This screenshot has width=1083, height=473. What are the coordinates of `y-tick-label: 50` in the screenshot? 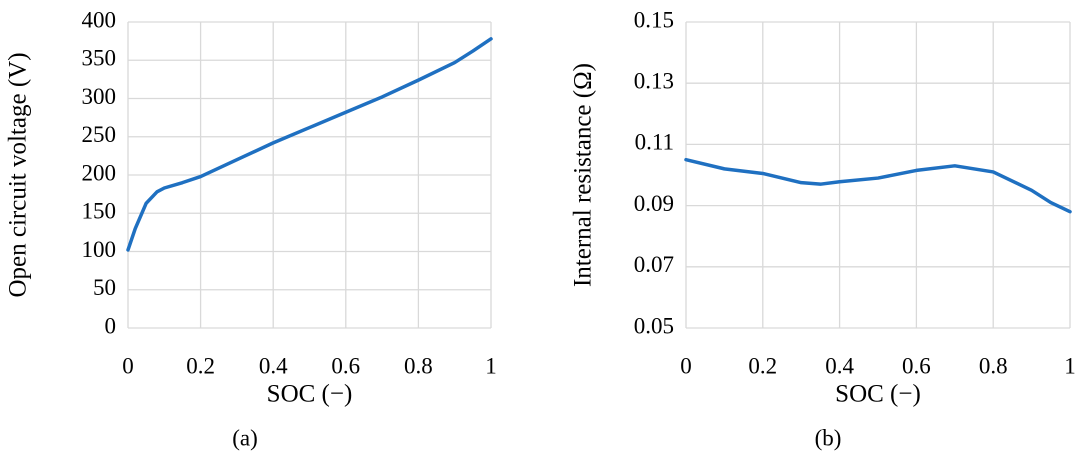 It's located at (104, 287).